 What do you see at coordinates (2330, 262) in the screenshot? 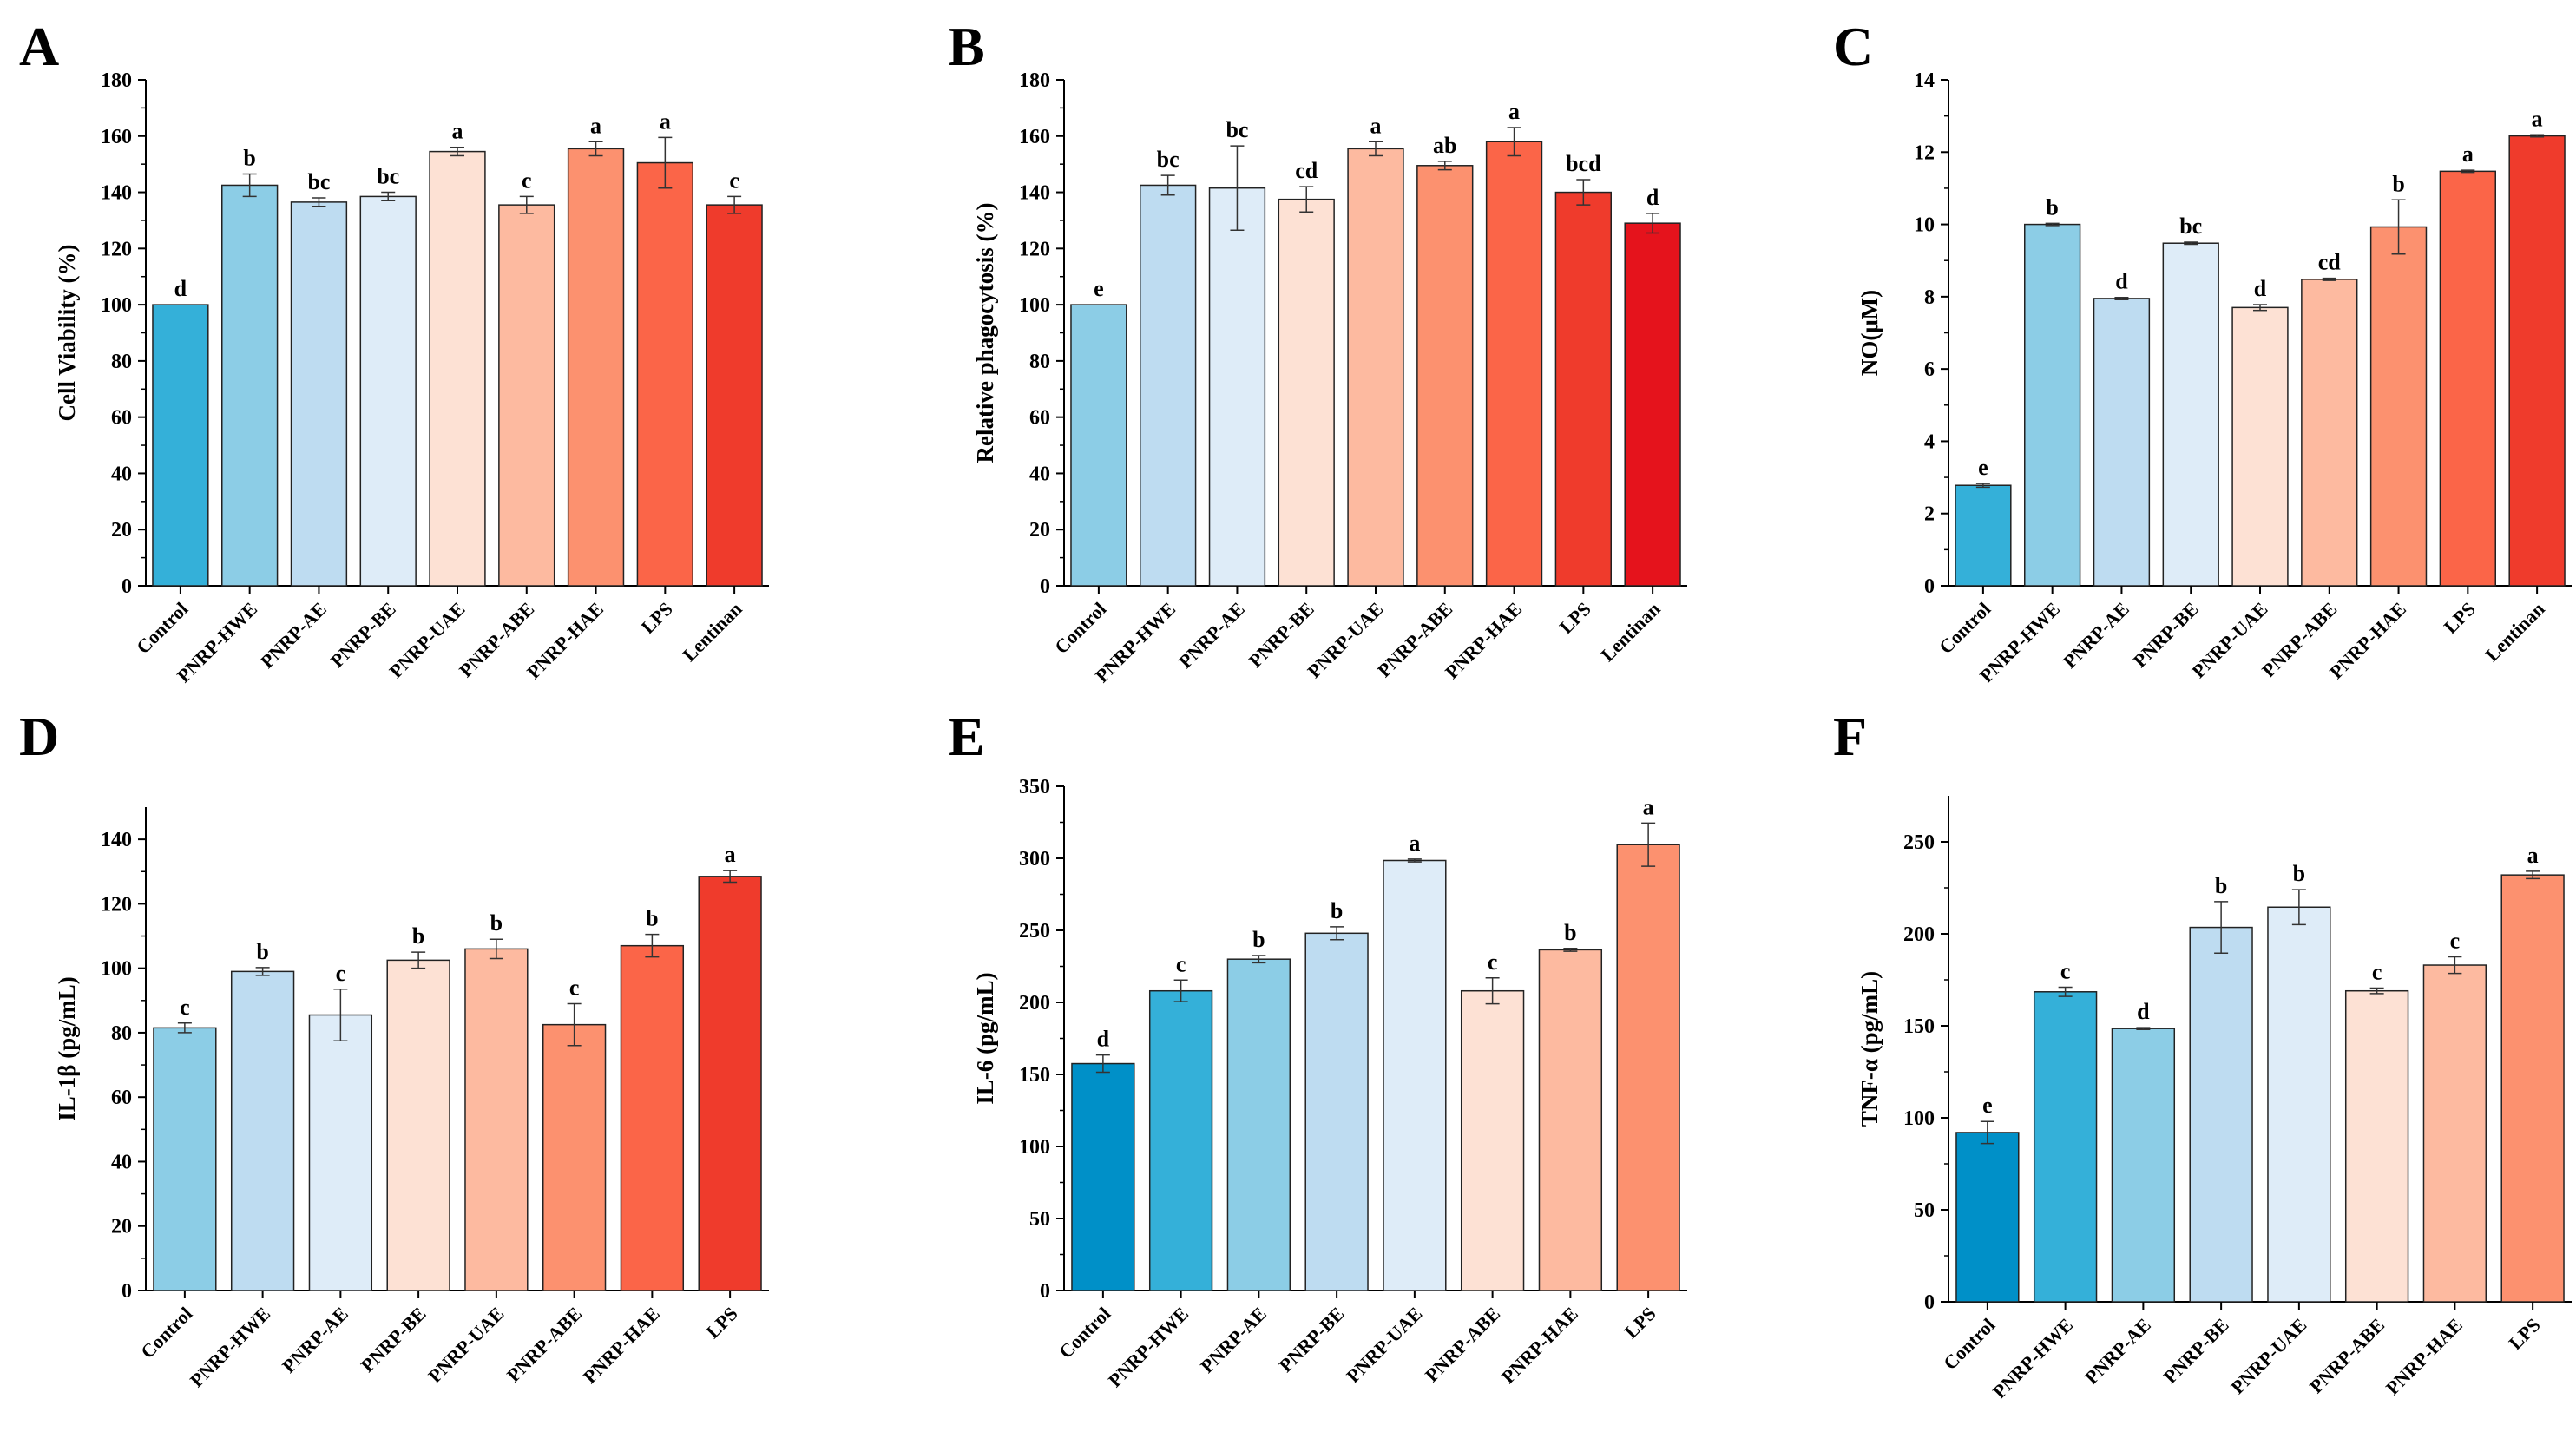
I see `significance-letter: cd` at bounding box center [2330, 262].